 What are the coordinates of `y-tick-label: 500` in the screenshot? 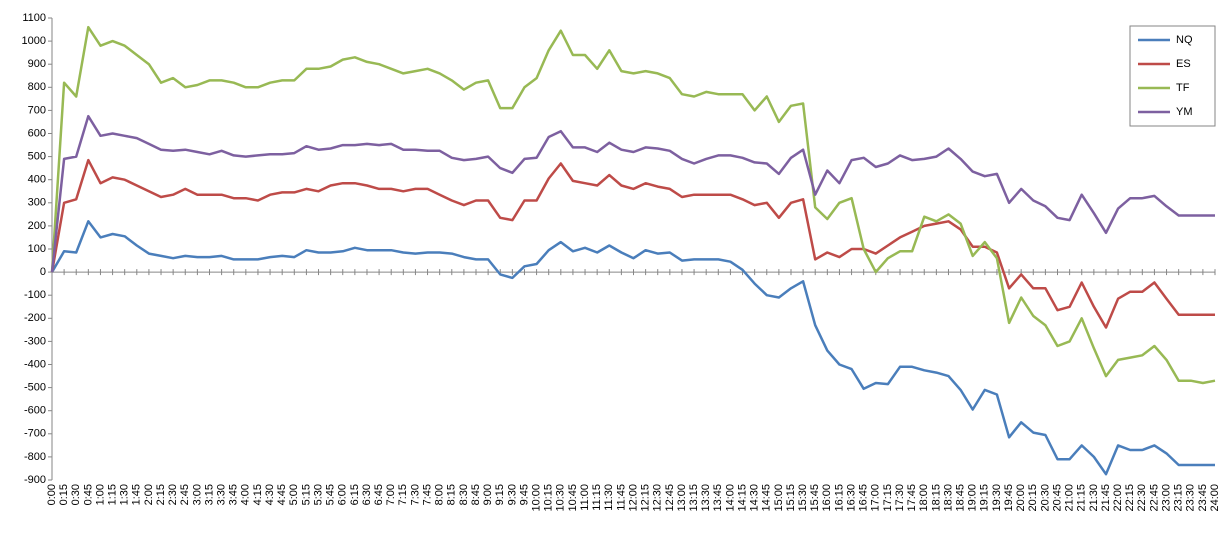 It's located at (37, 157).